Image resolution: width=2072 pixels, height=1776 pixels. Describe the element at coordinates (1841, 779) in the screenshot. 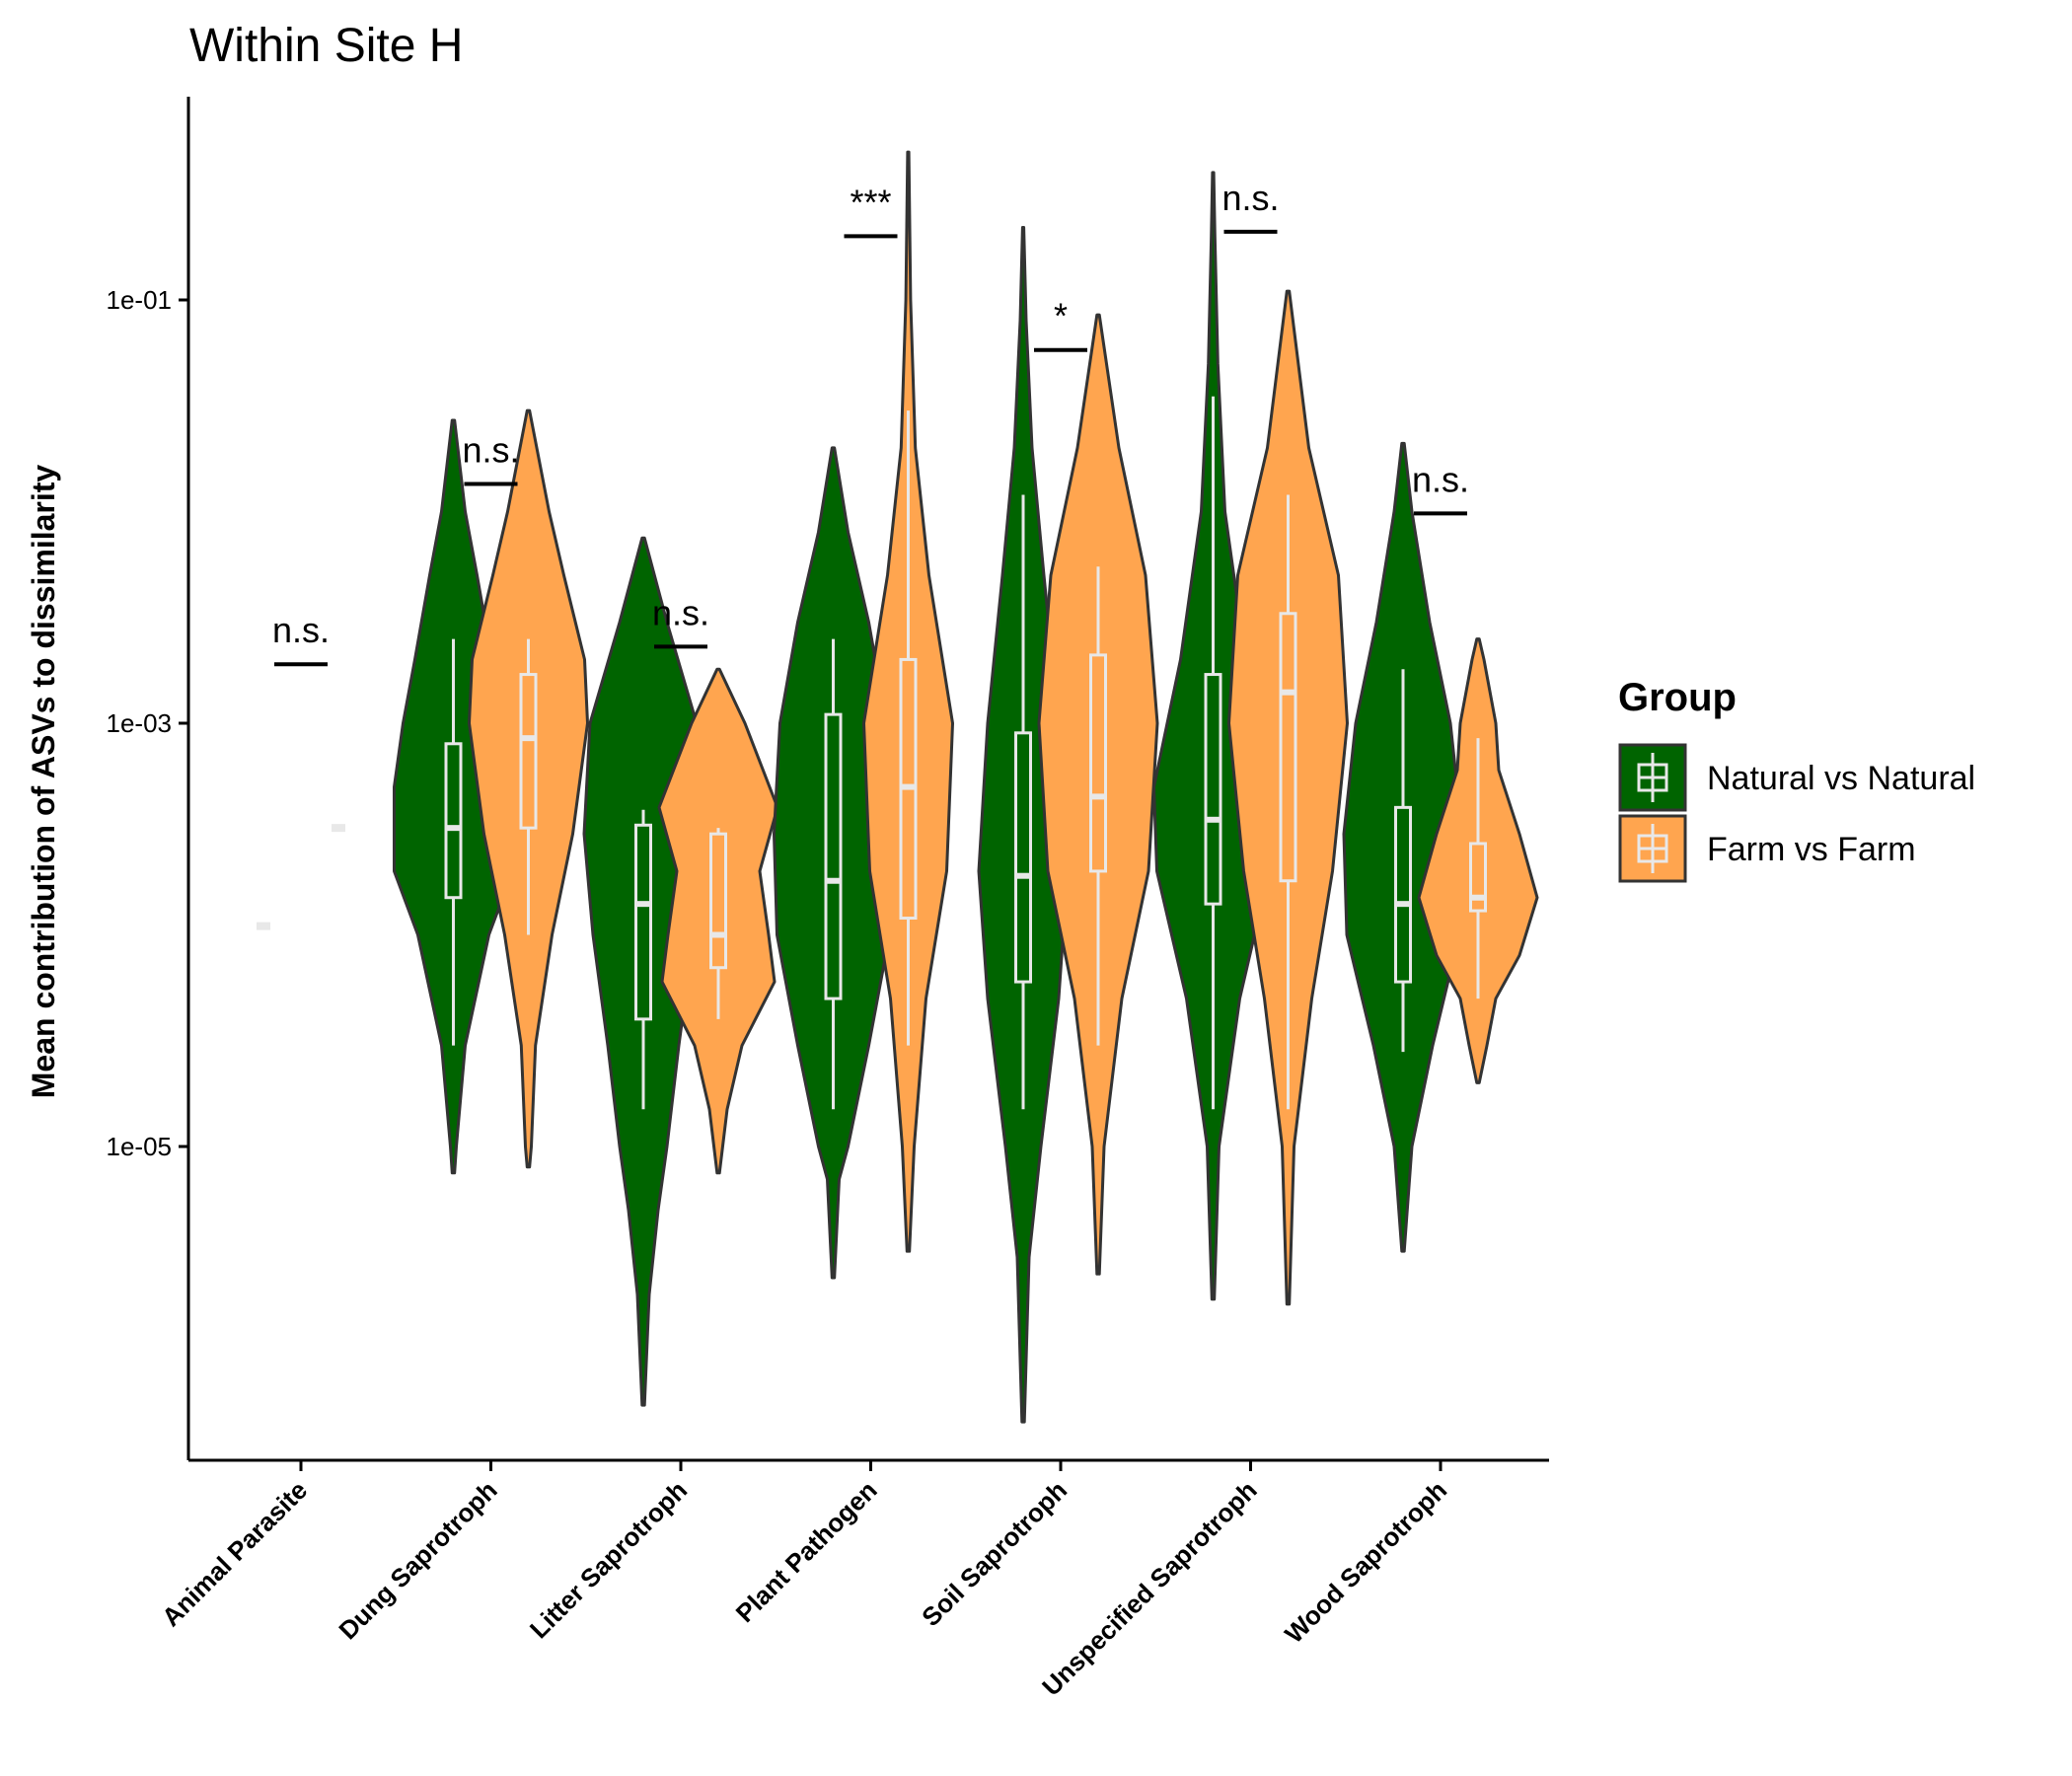

I see `legend-label-natural: Natural vs Natural` at that location.